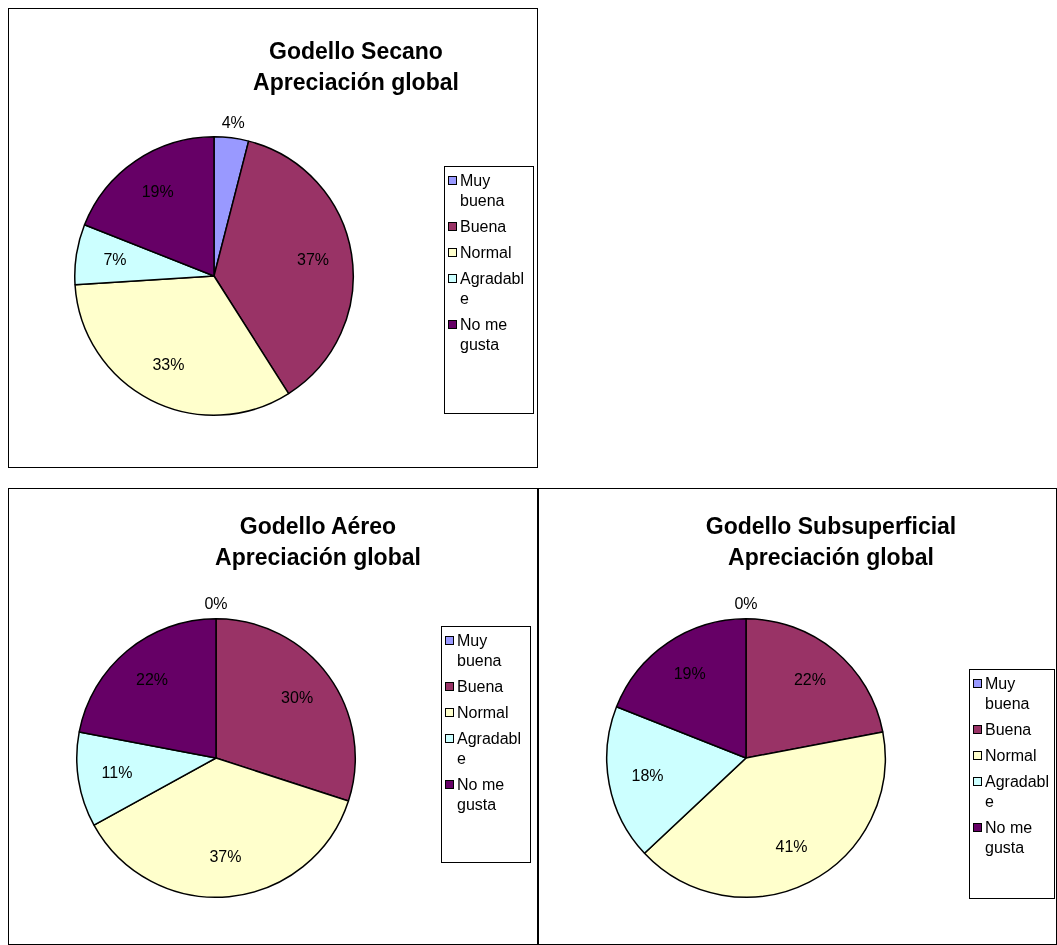 This screenshot has width=1057, height=945. Describe the element at coordinates (115, 259) in the screenshot. I see `data-label: 7%` at that location.